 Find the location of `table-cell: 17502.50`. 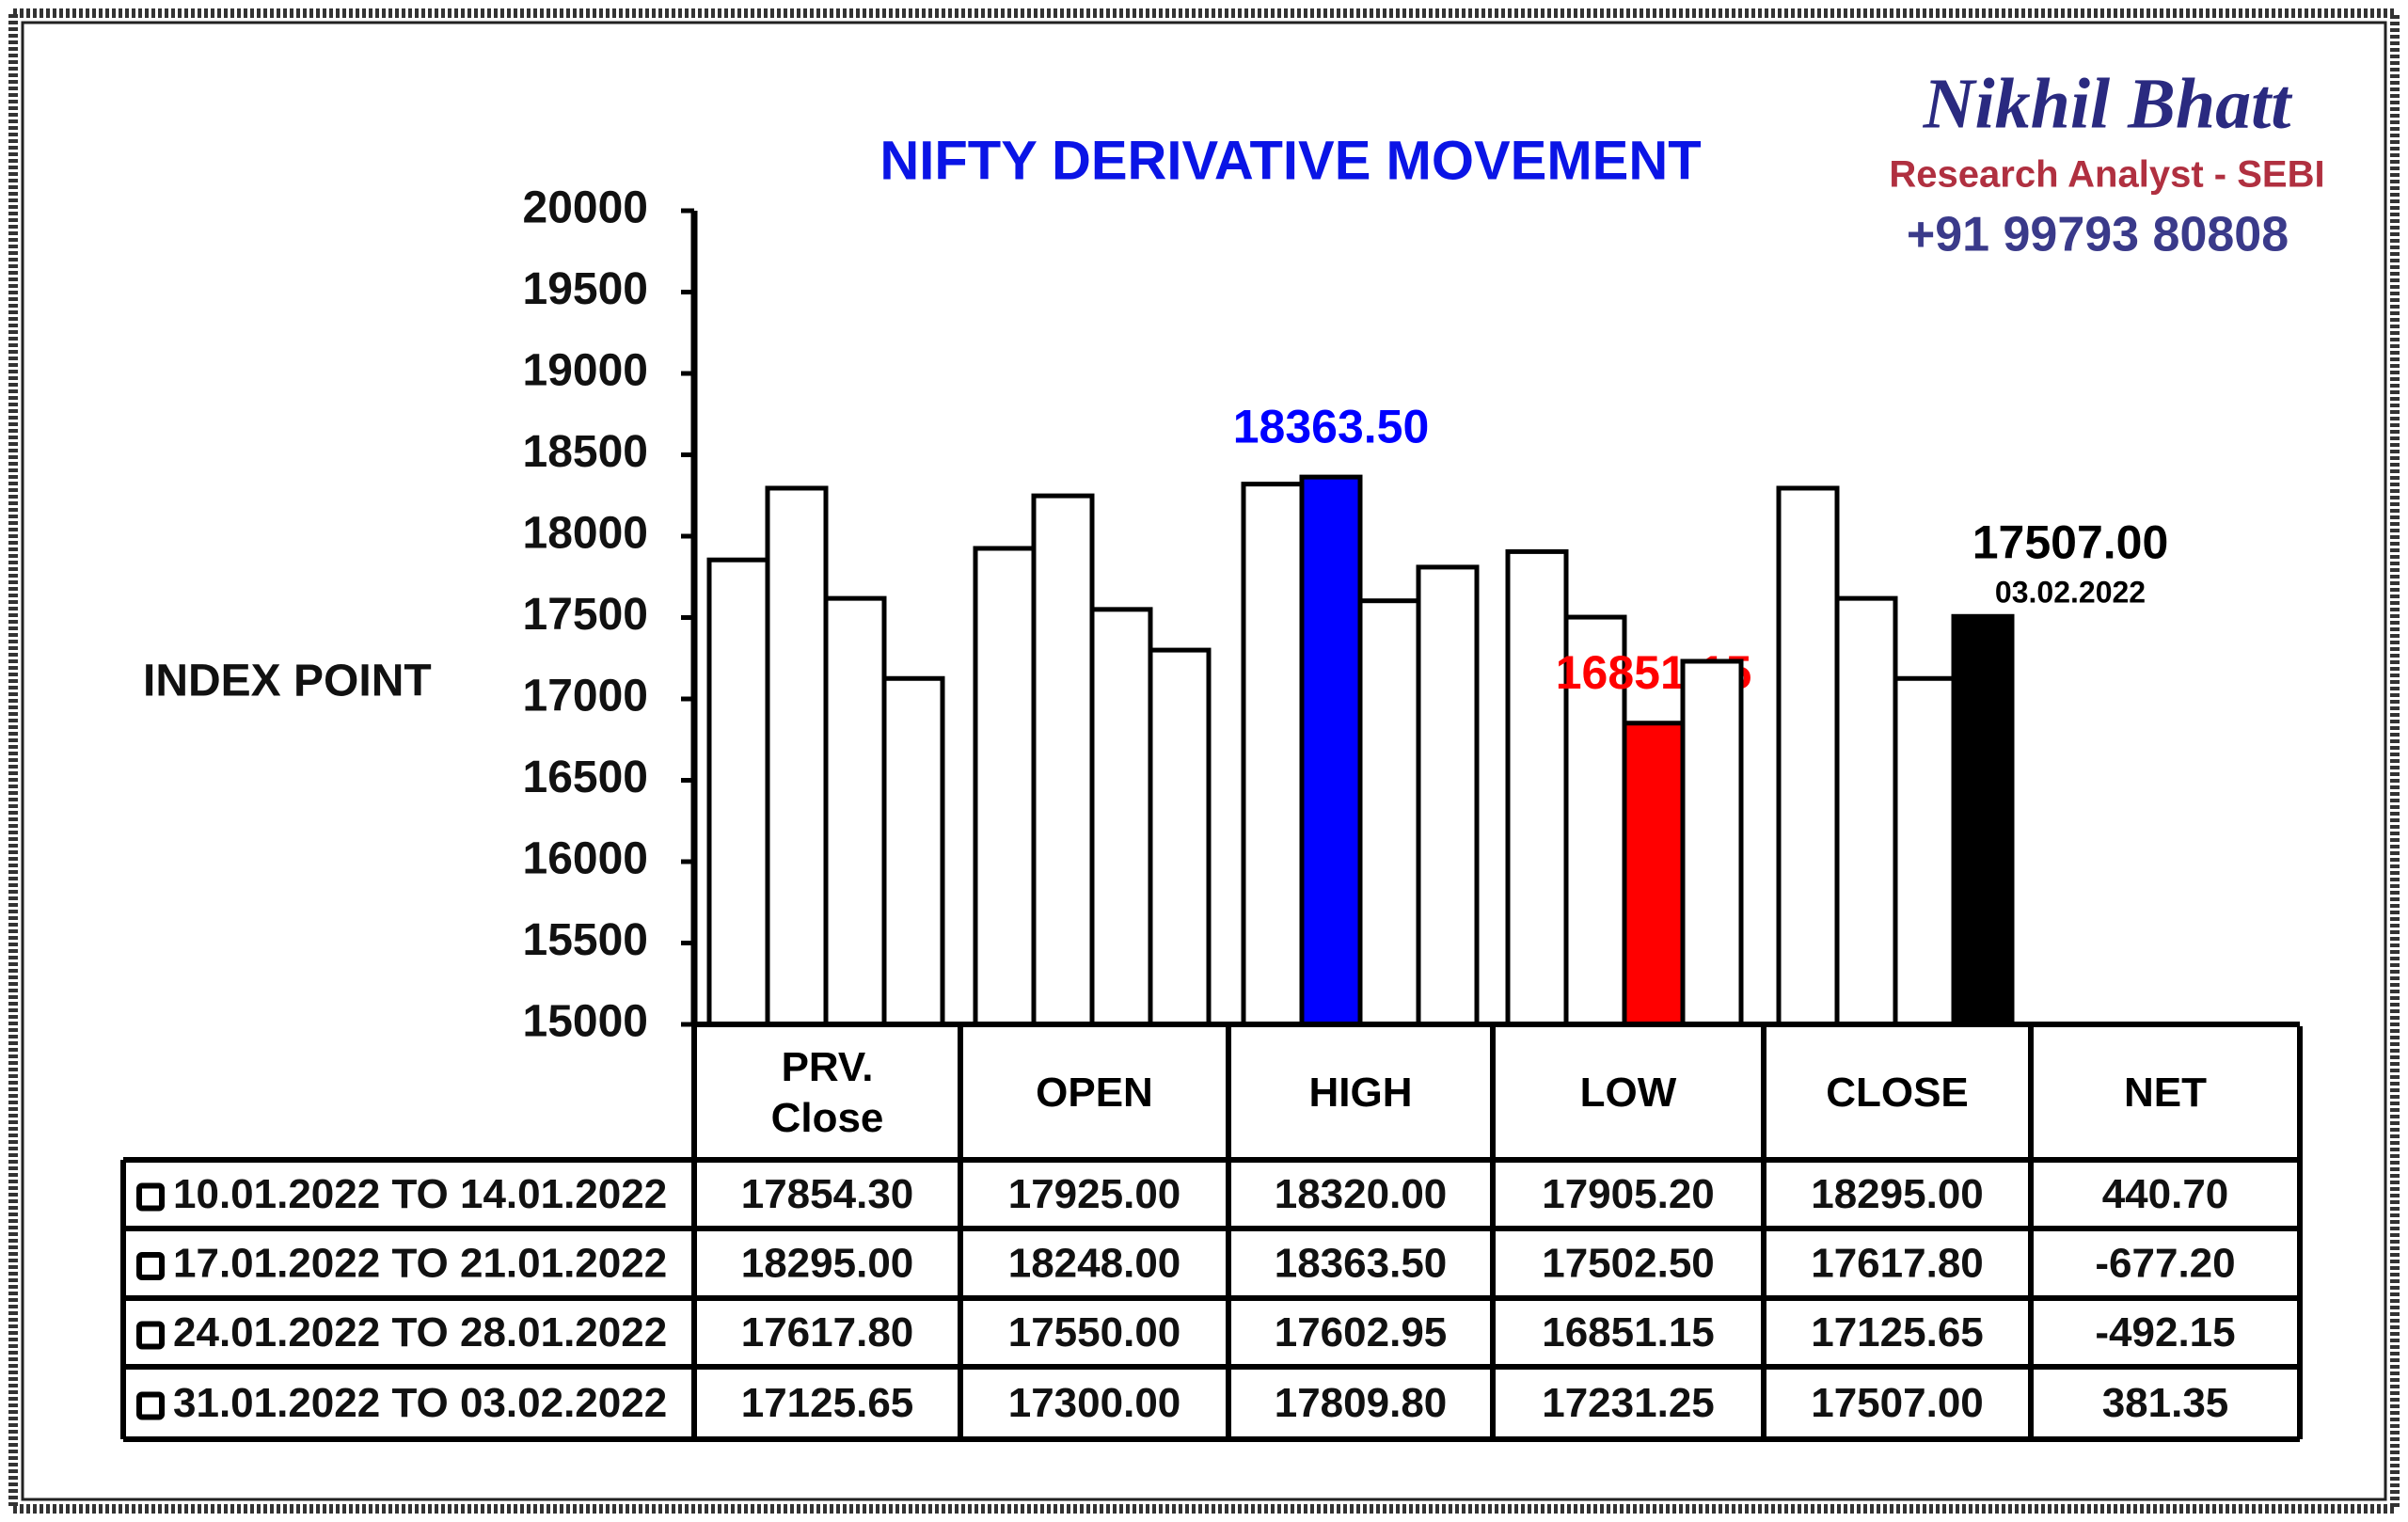

table-cell: 17502.50 is located at coordinates (1629, 1264).